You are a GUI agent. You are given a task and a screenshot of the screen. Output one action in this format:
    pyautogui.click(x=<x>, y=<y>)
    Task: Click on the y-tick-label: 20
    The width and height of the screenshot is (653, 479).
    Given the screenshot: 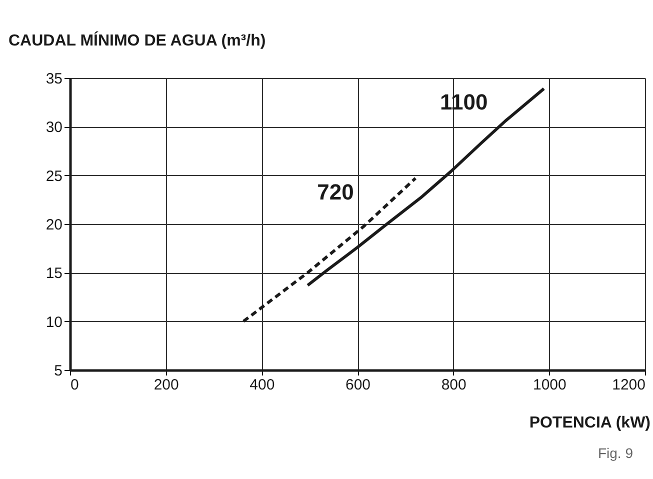 What is the action you would take?
    pyautogui.click(x=54, y=225)
    